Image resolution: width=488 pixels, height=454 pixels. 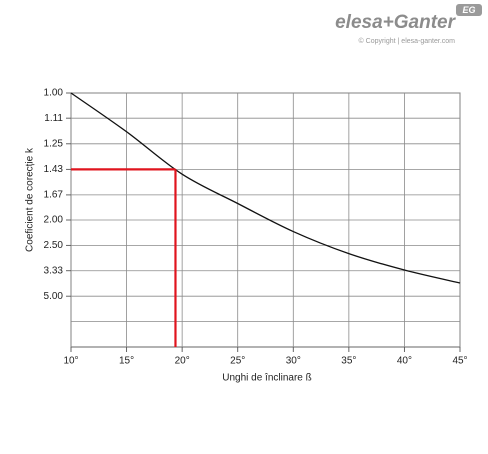 I want to click on logo-badge: EG, so click(x=468, y=10).